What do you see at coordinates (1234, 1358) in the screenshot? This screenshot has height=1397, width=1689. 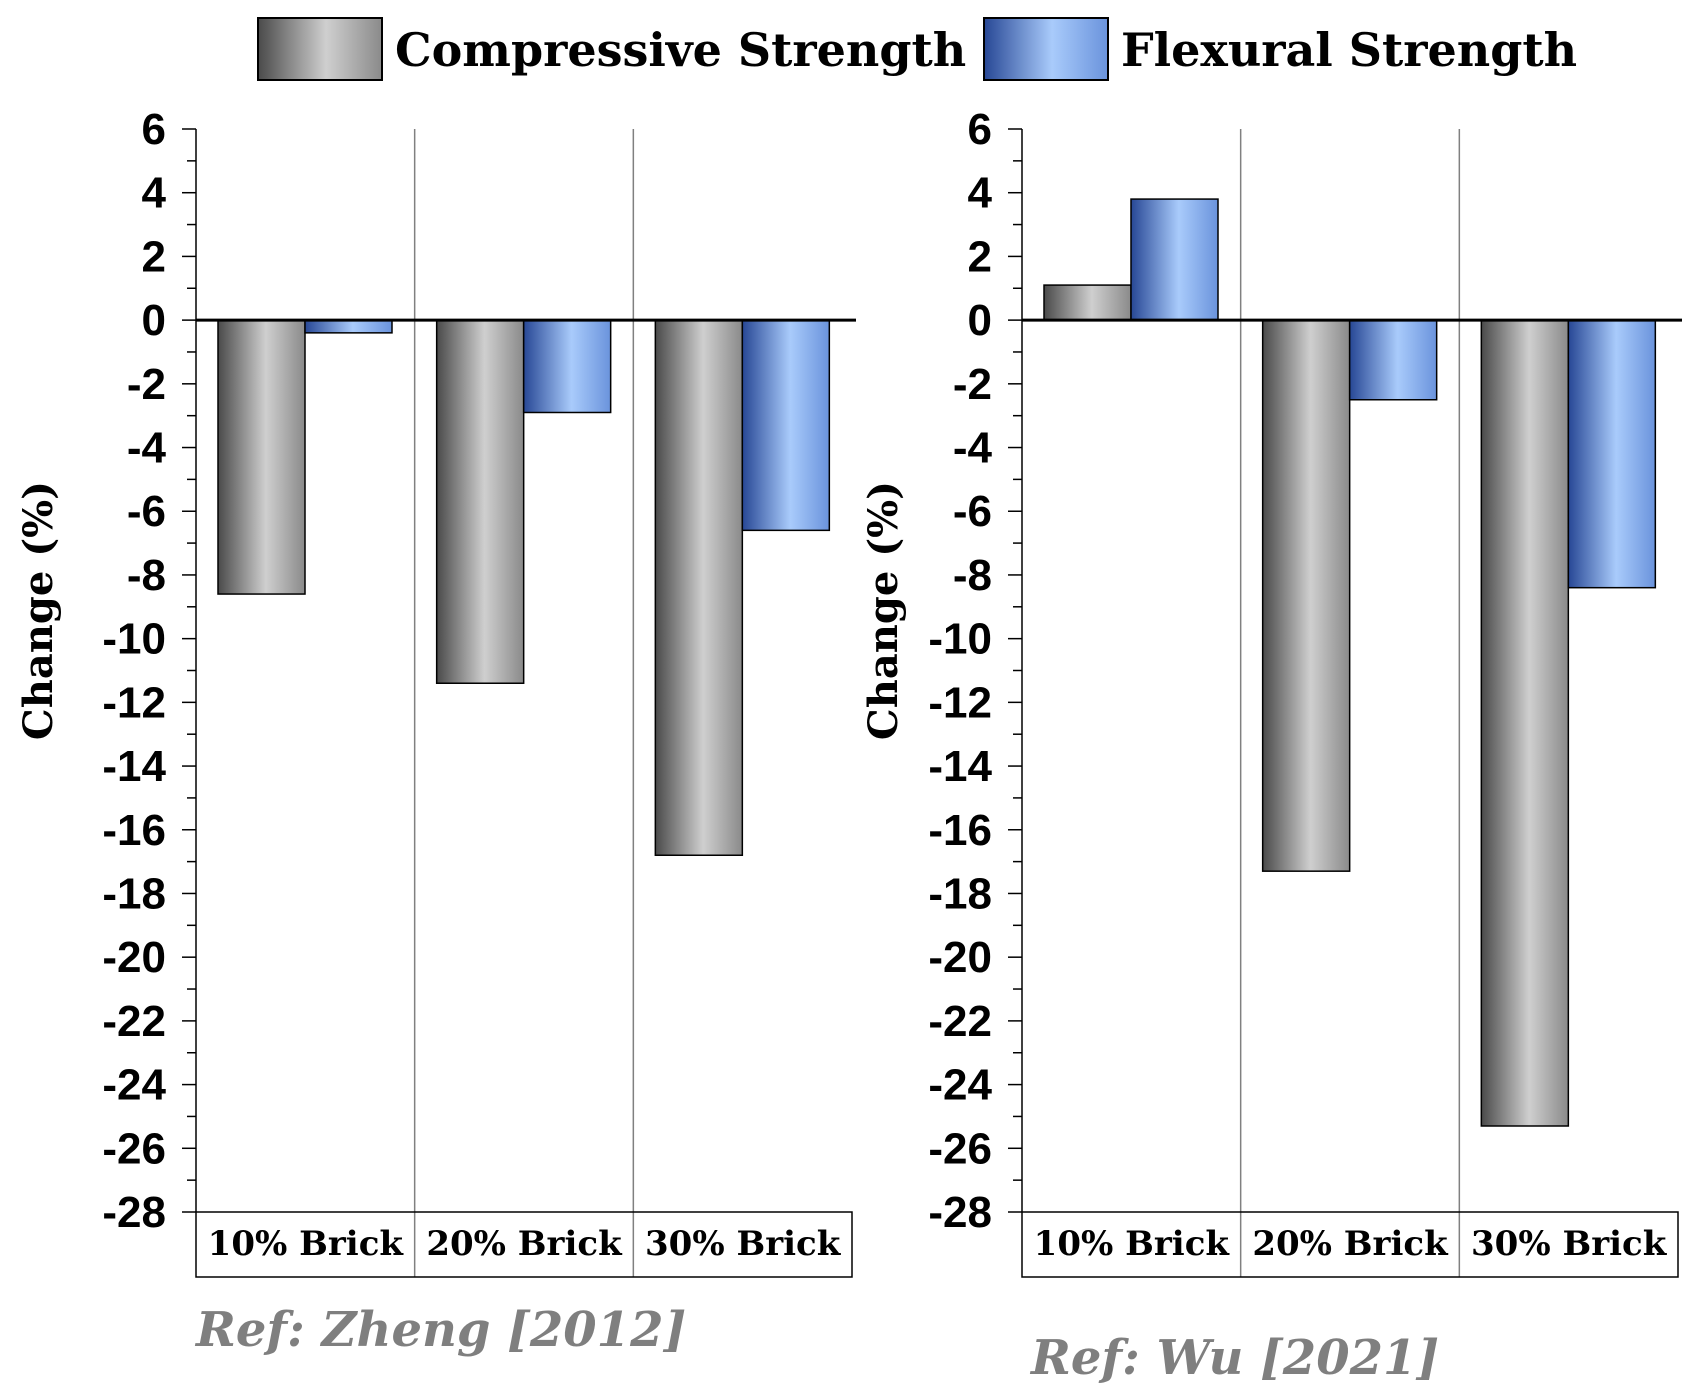 I see `reference-label: Ref: Wu [2021]` at bounding box center [1234, 1358].